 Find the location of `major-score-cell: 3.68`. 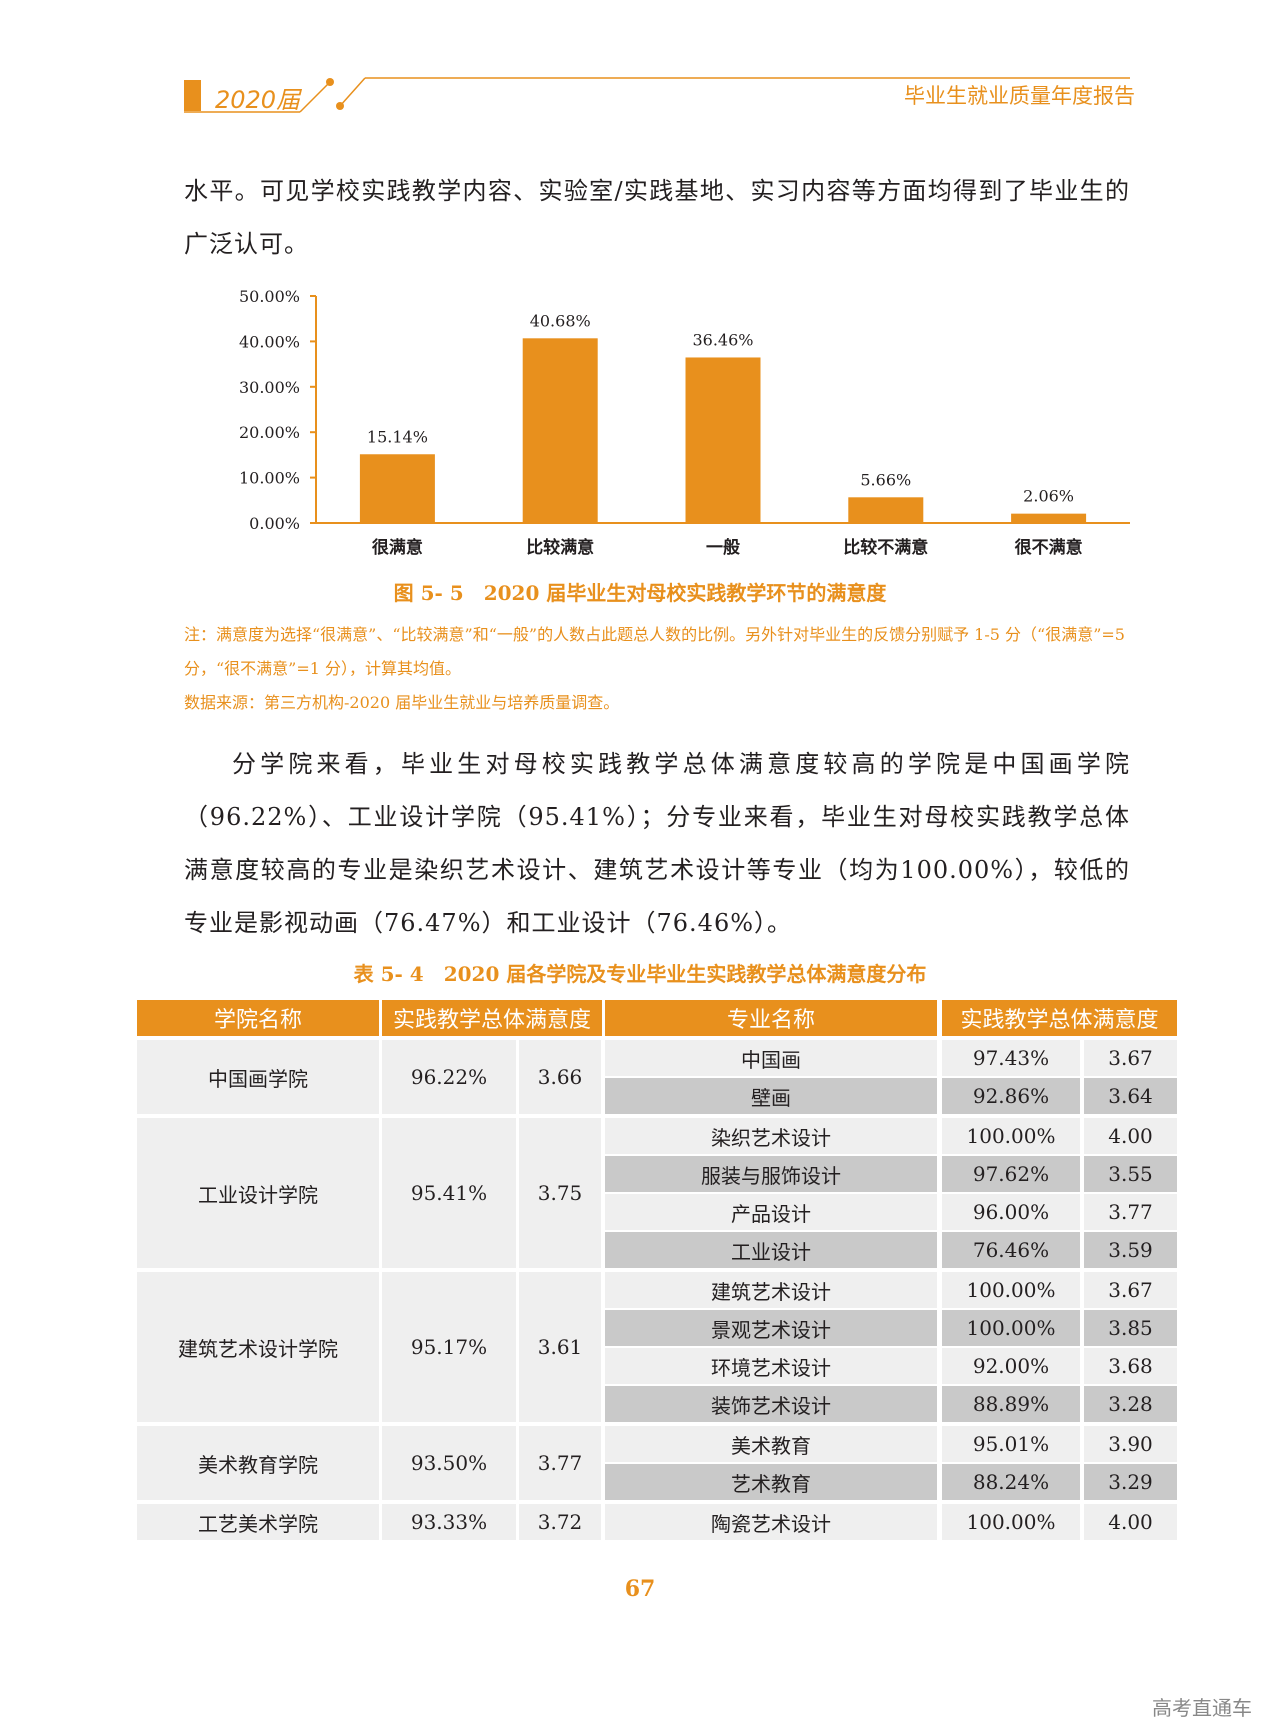

major-score-cell: 3.68 is located at coordinates (1130, 1366).